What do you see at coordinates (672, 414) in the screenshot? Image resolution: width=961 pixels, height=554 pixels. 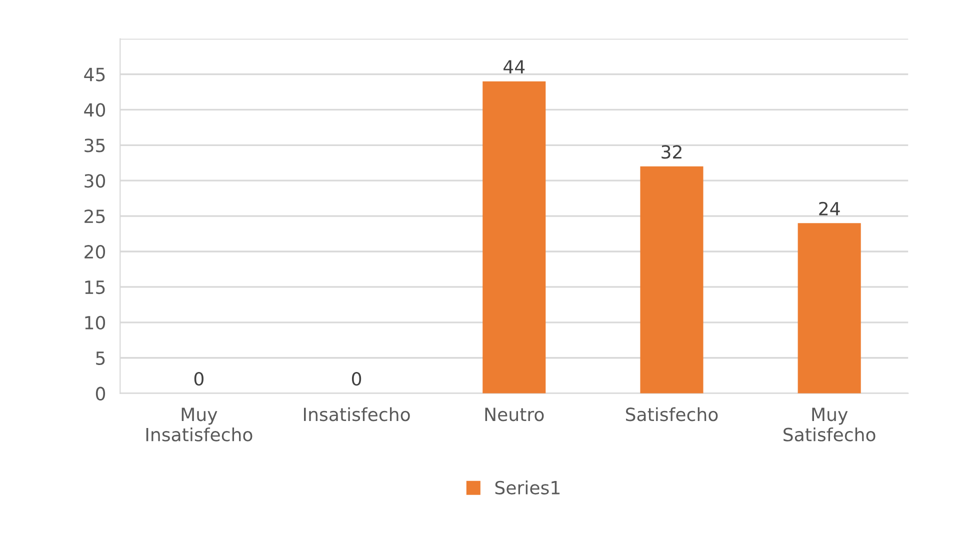 I see `x-tick-label: Satisfecho` at bounding box center [672, 414].